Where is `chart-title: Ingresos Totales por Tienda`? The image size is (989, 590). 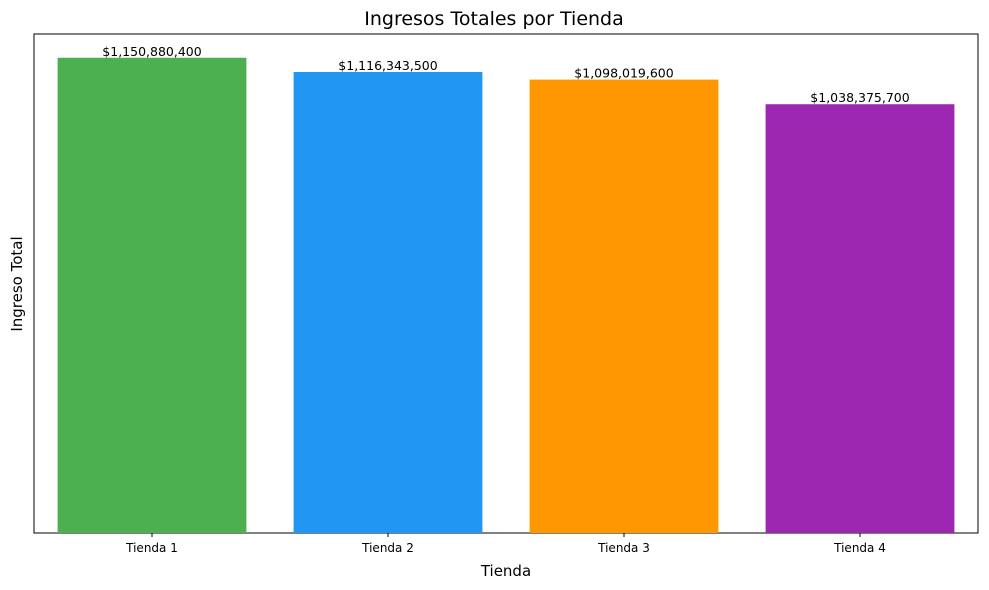
chart-title: Ingresos Totales por Tienda is located at coordinates (494, 19).